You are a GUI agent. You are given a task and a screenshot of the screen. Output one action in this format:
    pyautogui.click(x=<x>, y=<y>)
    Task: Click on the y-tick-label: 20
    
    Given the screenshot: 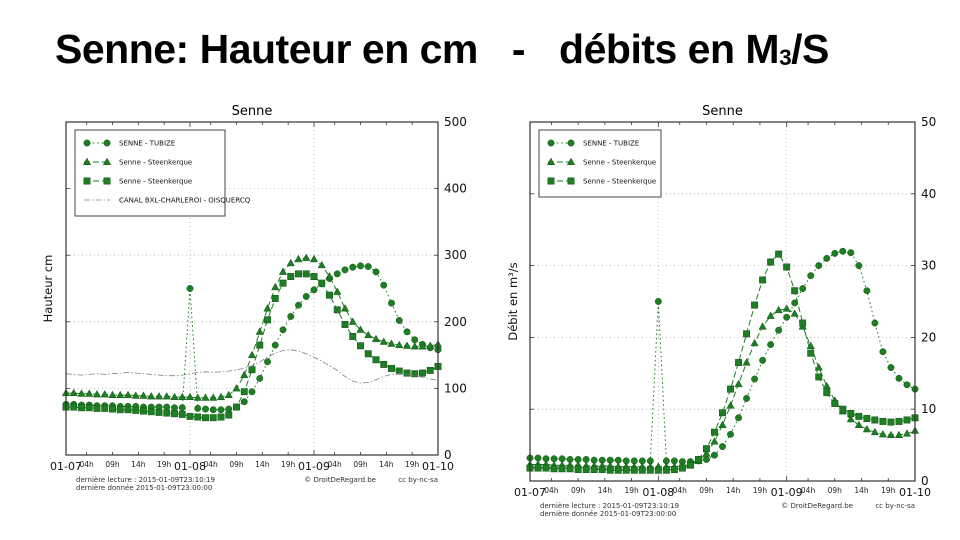 What is the action you would take?
    pyautogui.click(x=928, y=337)
    